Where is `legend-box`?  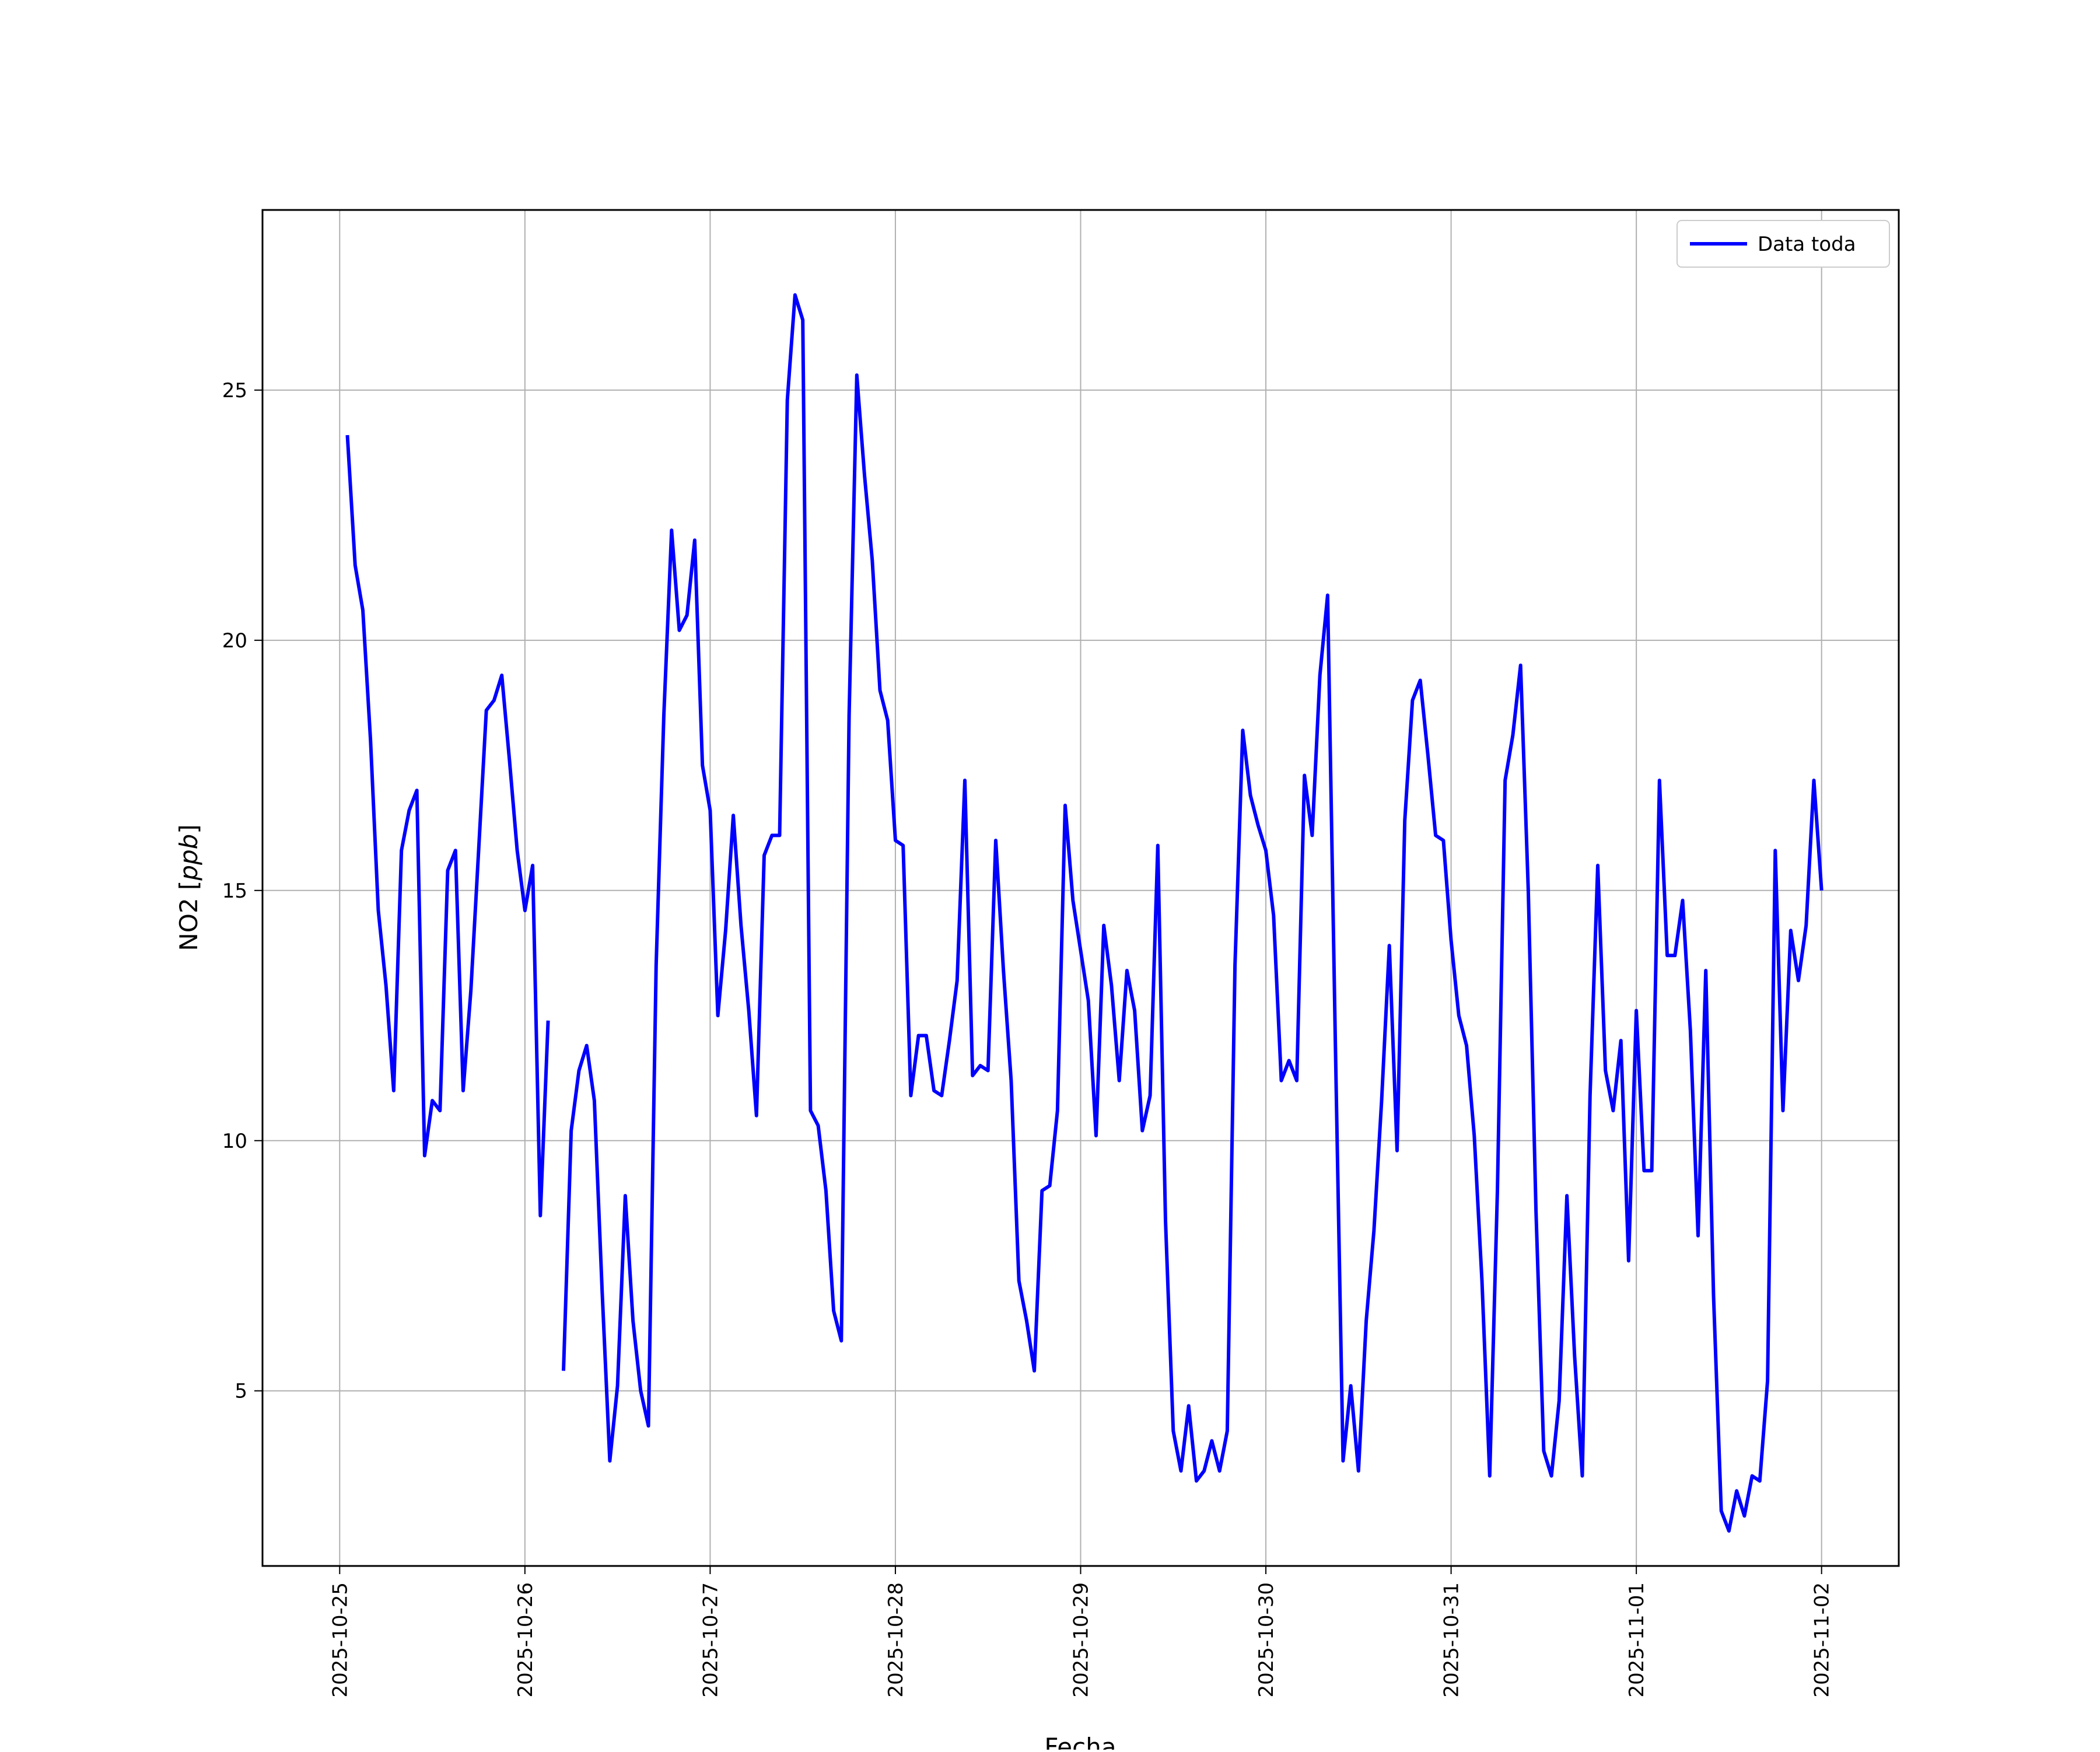
legend-box is located at coordinates (1783, 244).